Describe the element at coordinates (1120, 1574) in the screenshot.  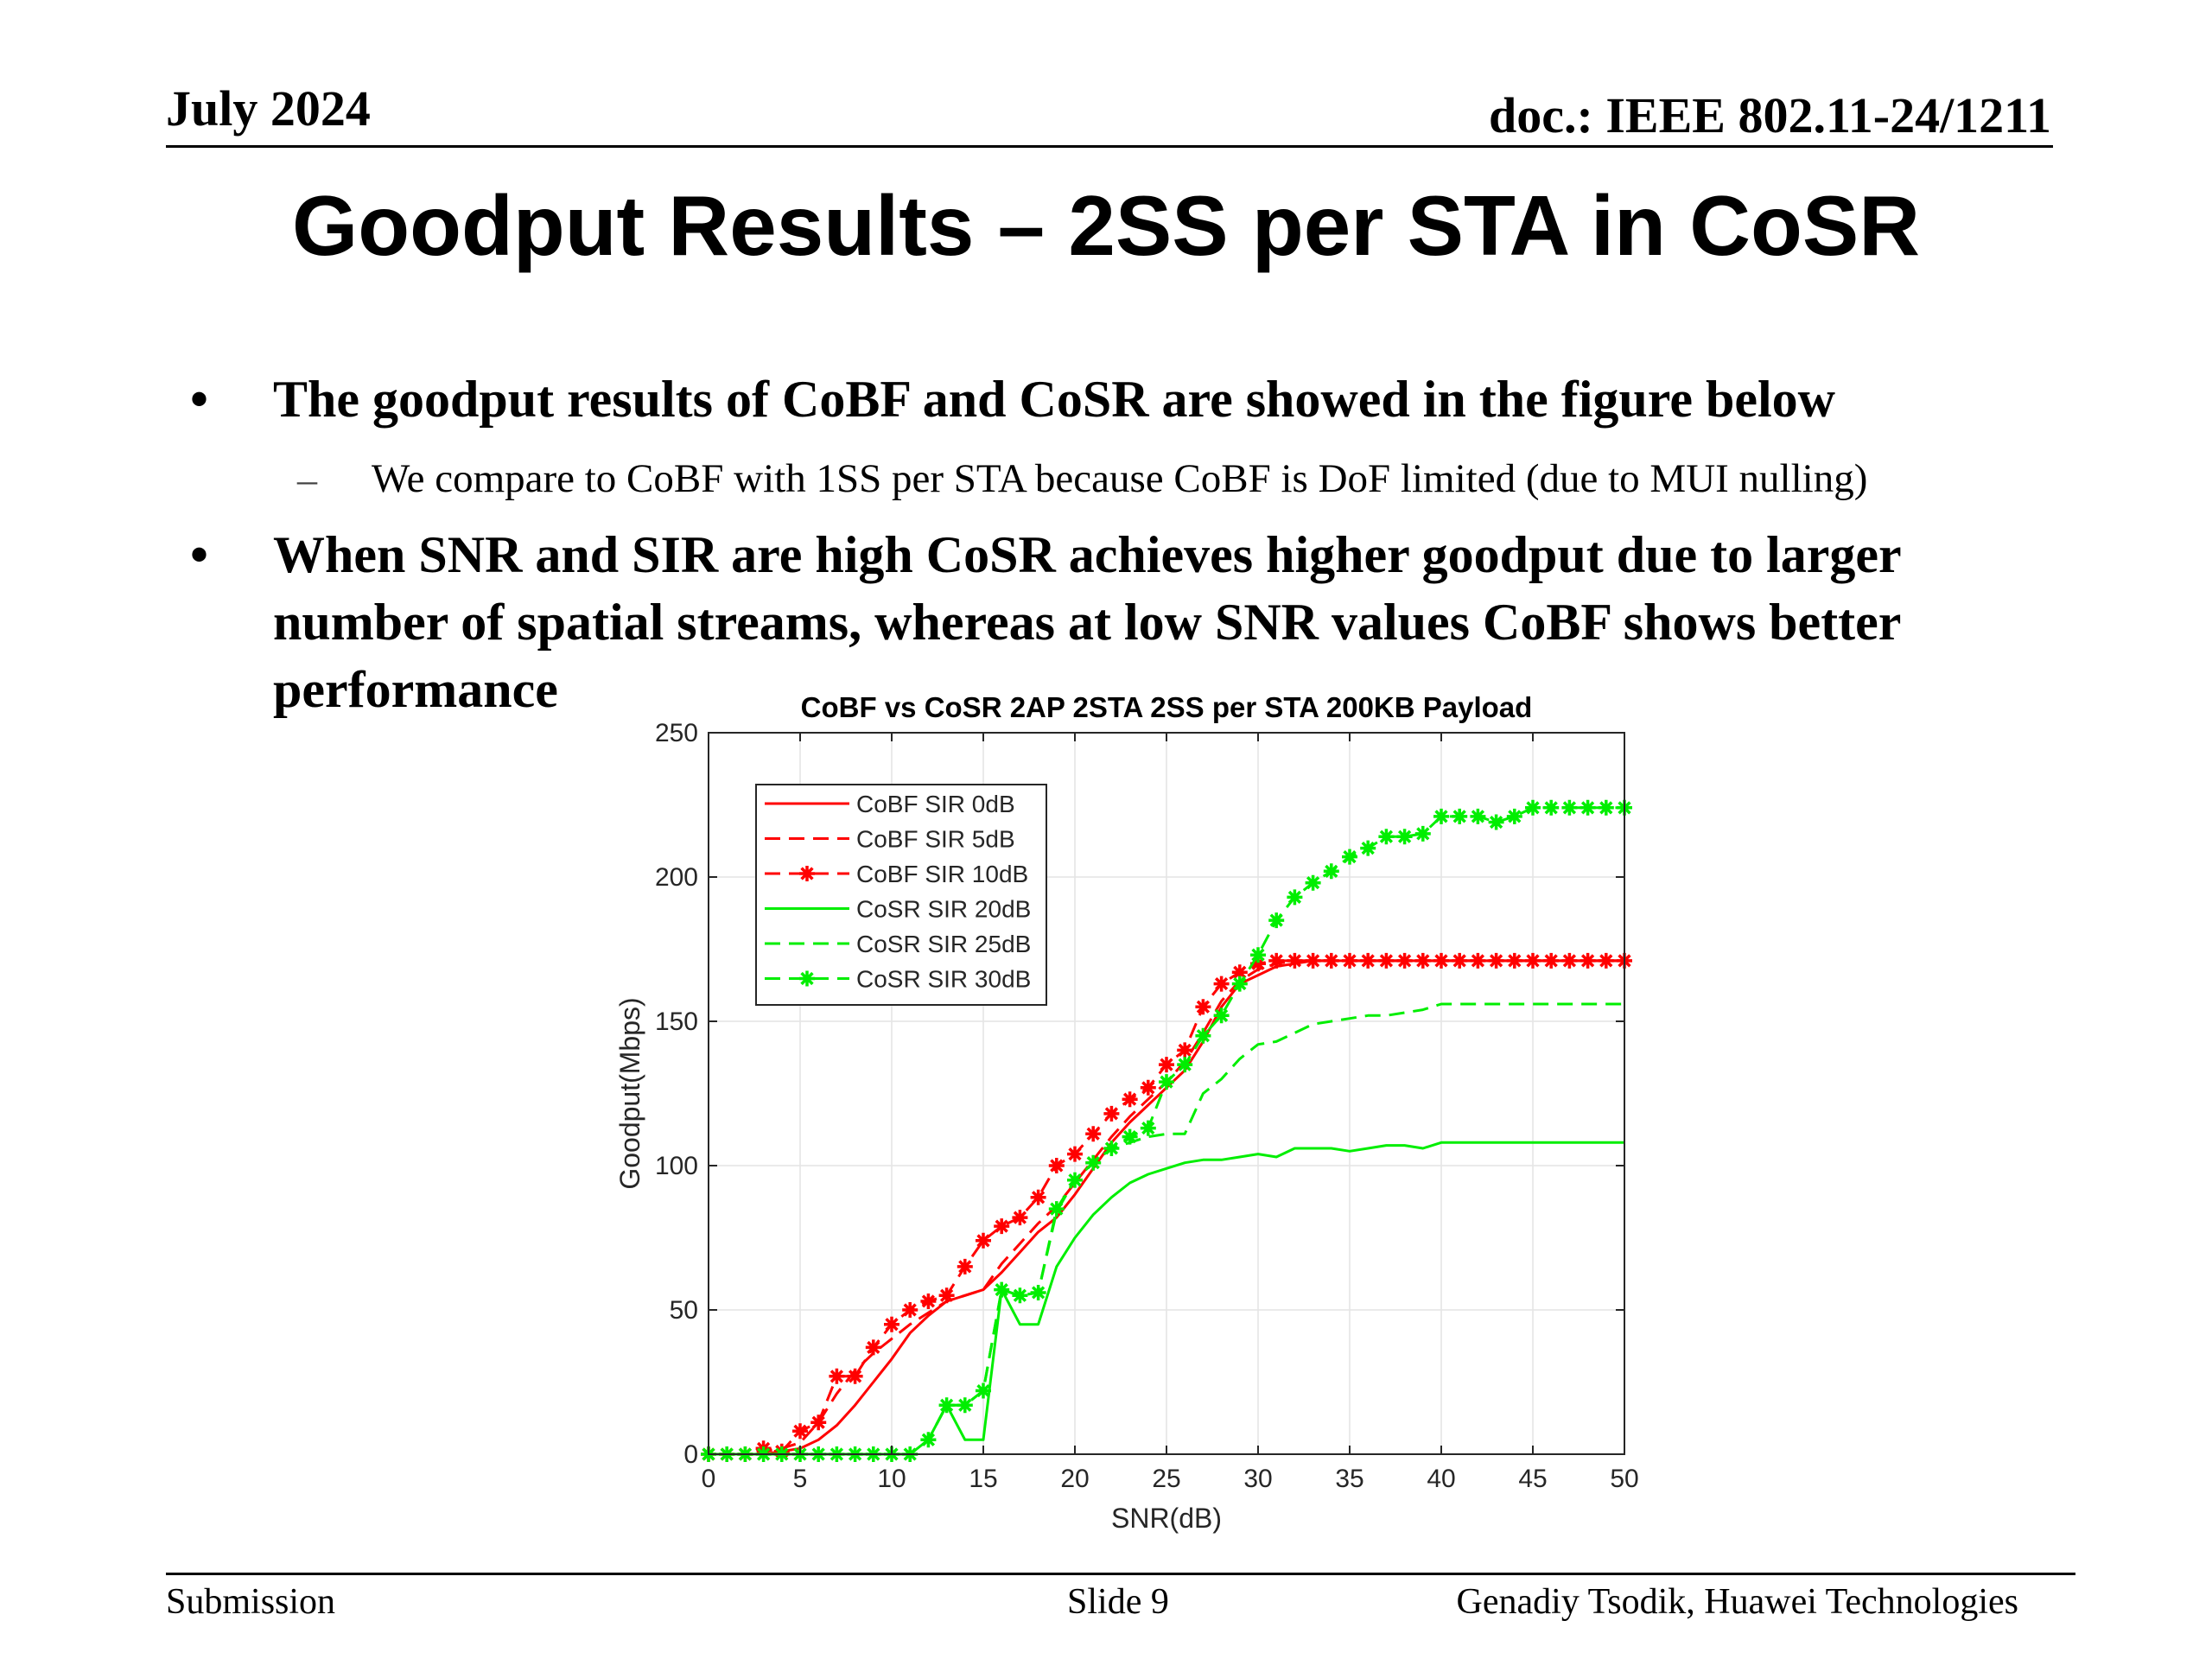
I see `footer-rule` at that location.